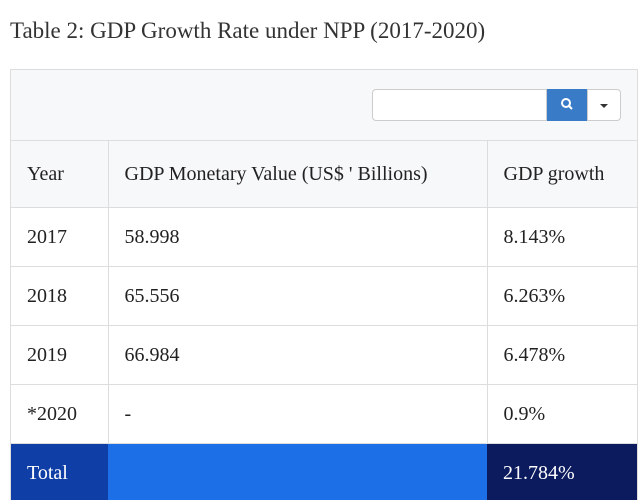  I want to click on table-cell: 58.998, so click(298, 237).